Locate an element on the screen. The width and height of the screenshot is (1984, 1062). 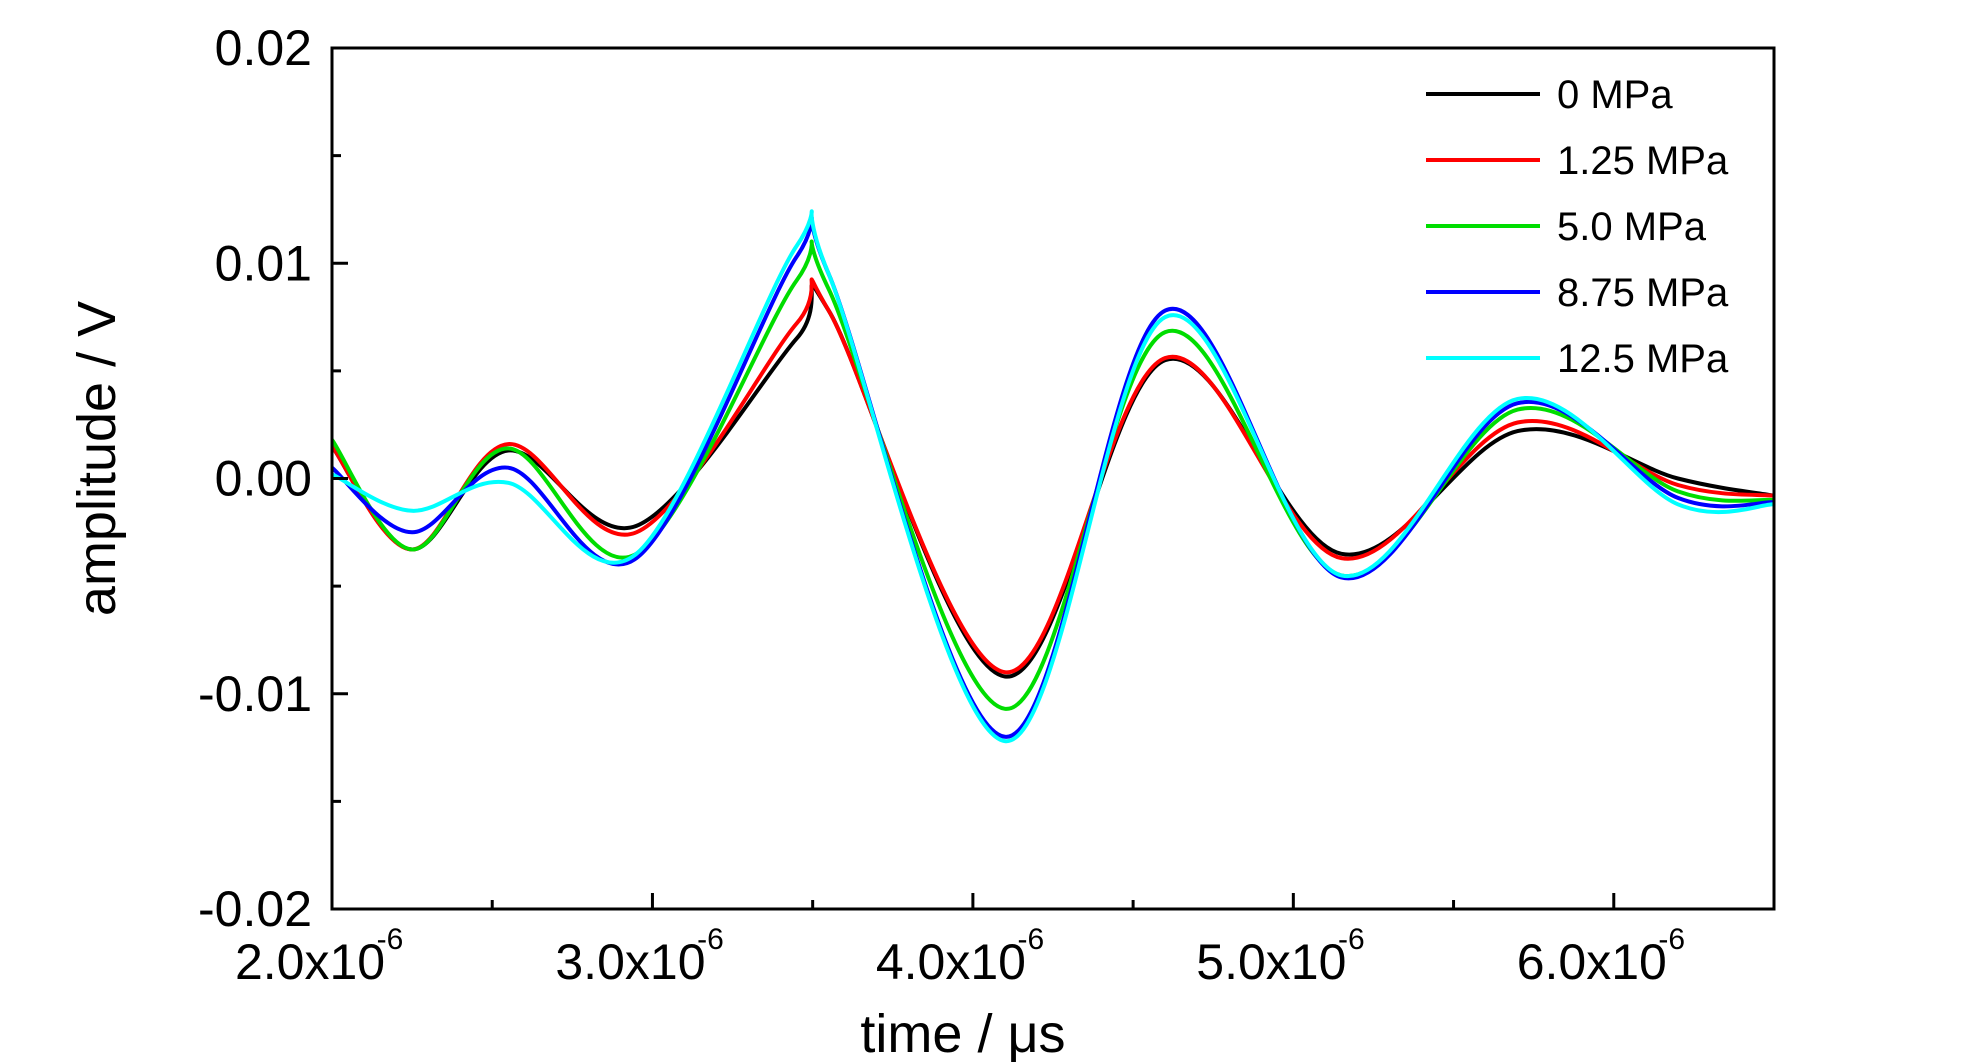
y-tick-label: 0.01 is located at coordinates (263, 263).